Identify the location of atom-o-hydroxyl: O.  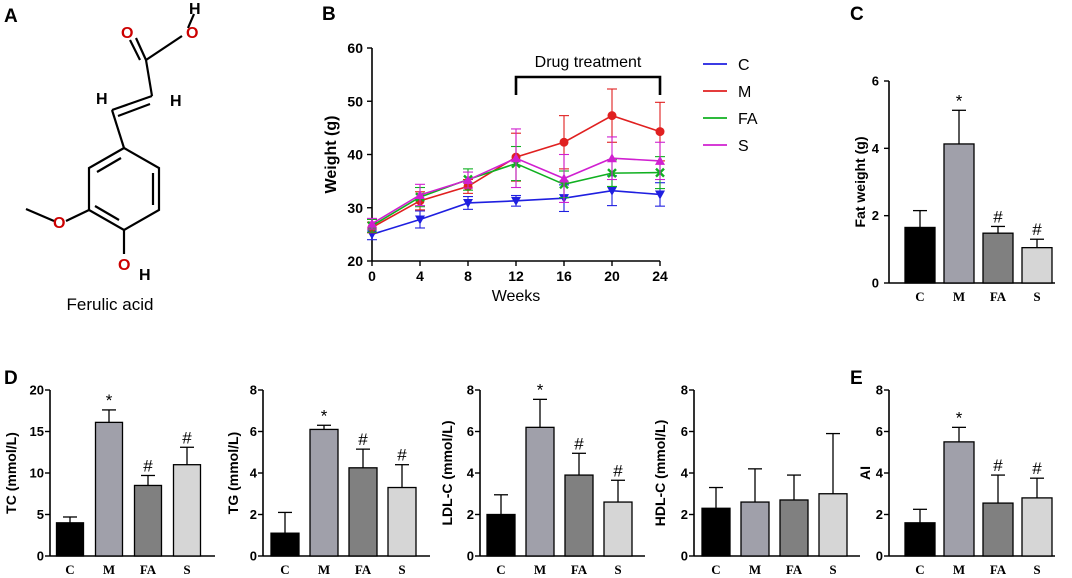
(124, 265).